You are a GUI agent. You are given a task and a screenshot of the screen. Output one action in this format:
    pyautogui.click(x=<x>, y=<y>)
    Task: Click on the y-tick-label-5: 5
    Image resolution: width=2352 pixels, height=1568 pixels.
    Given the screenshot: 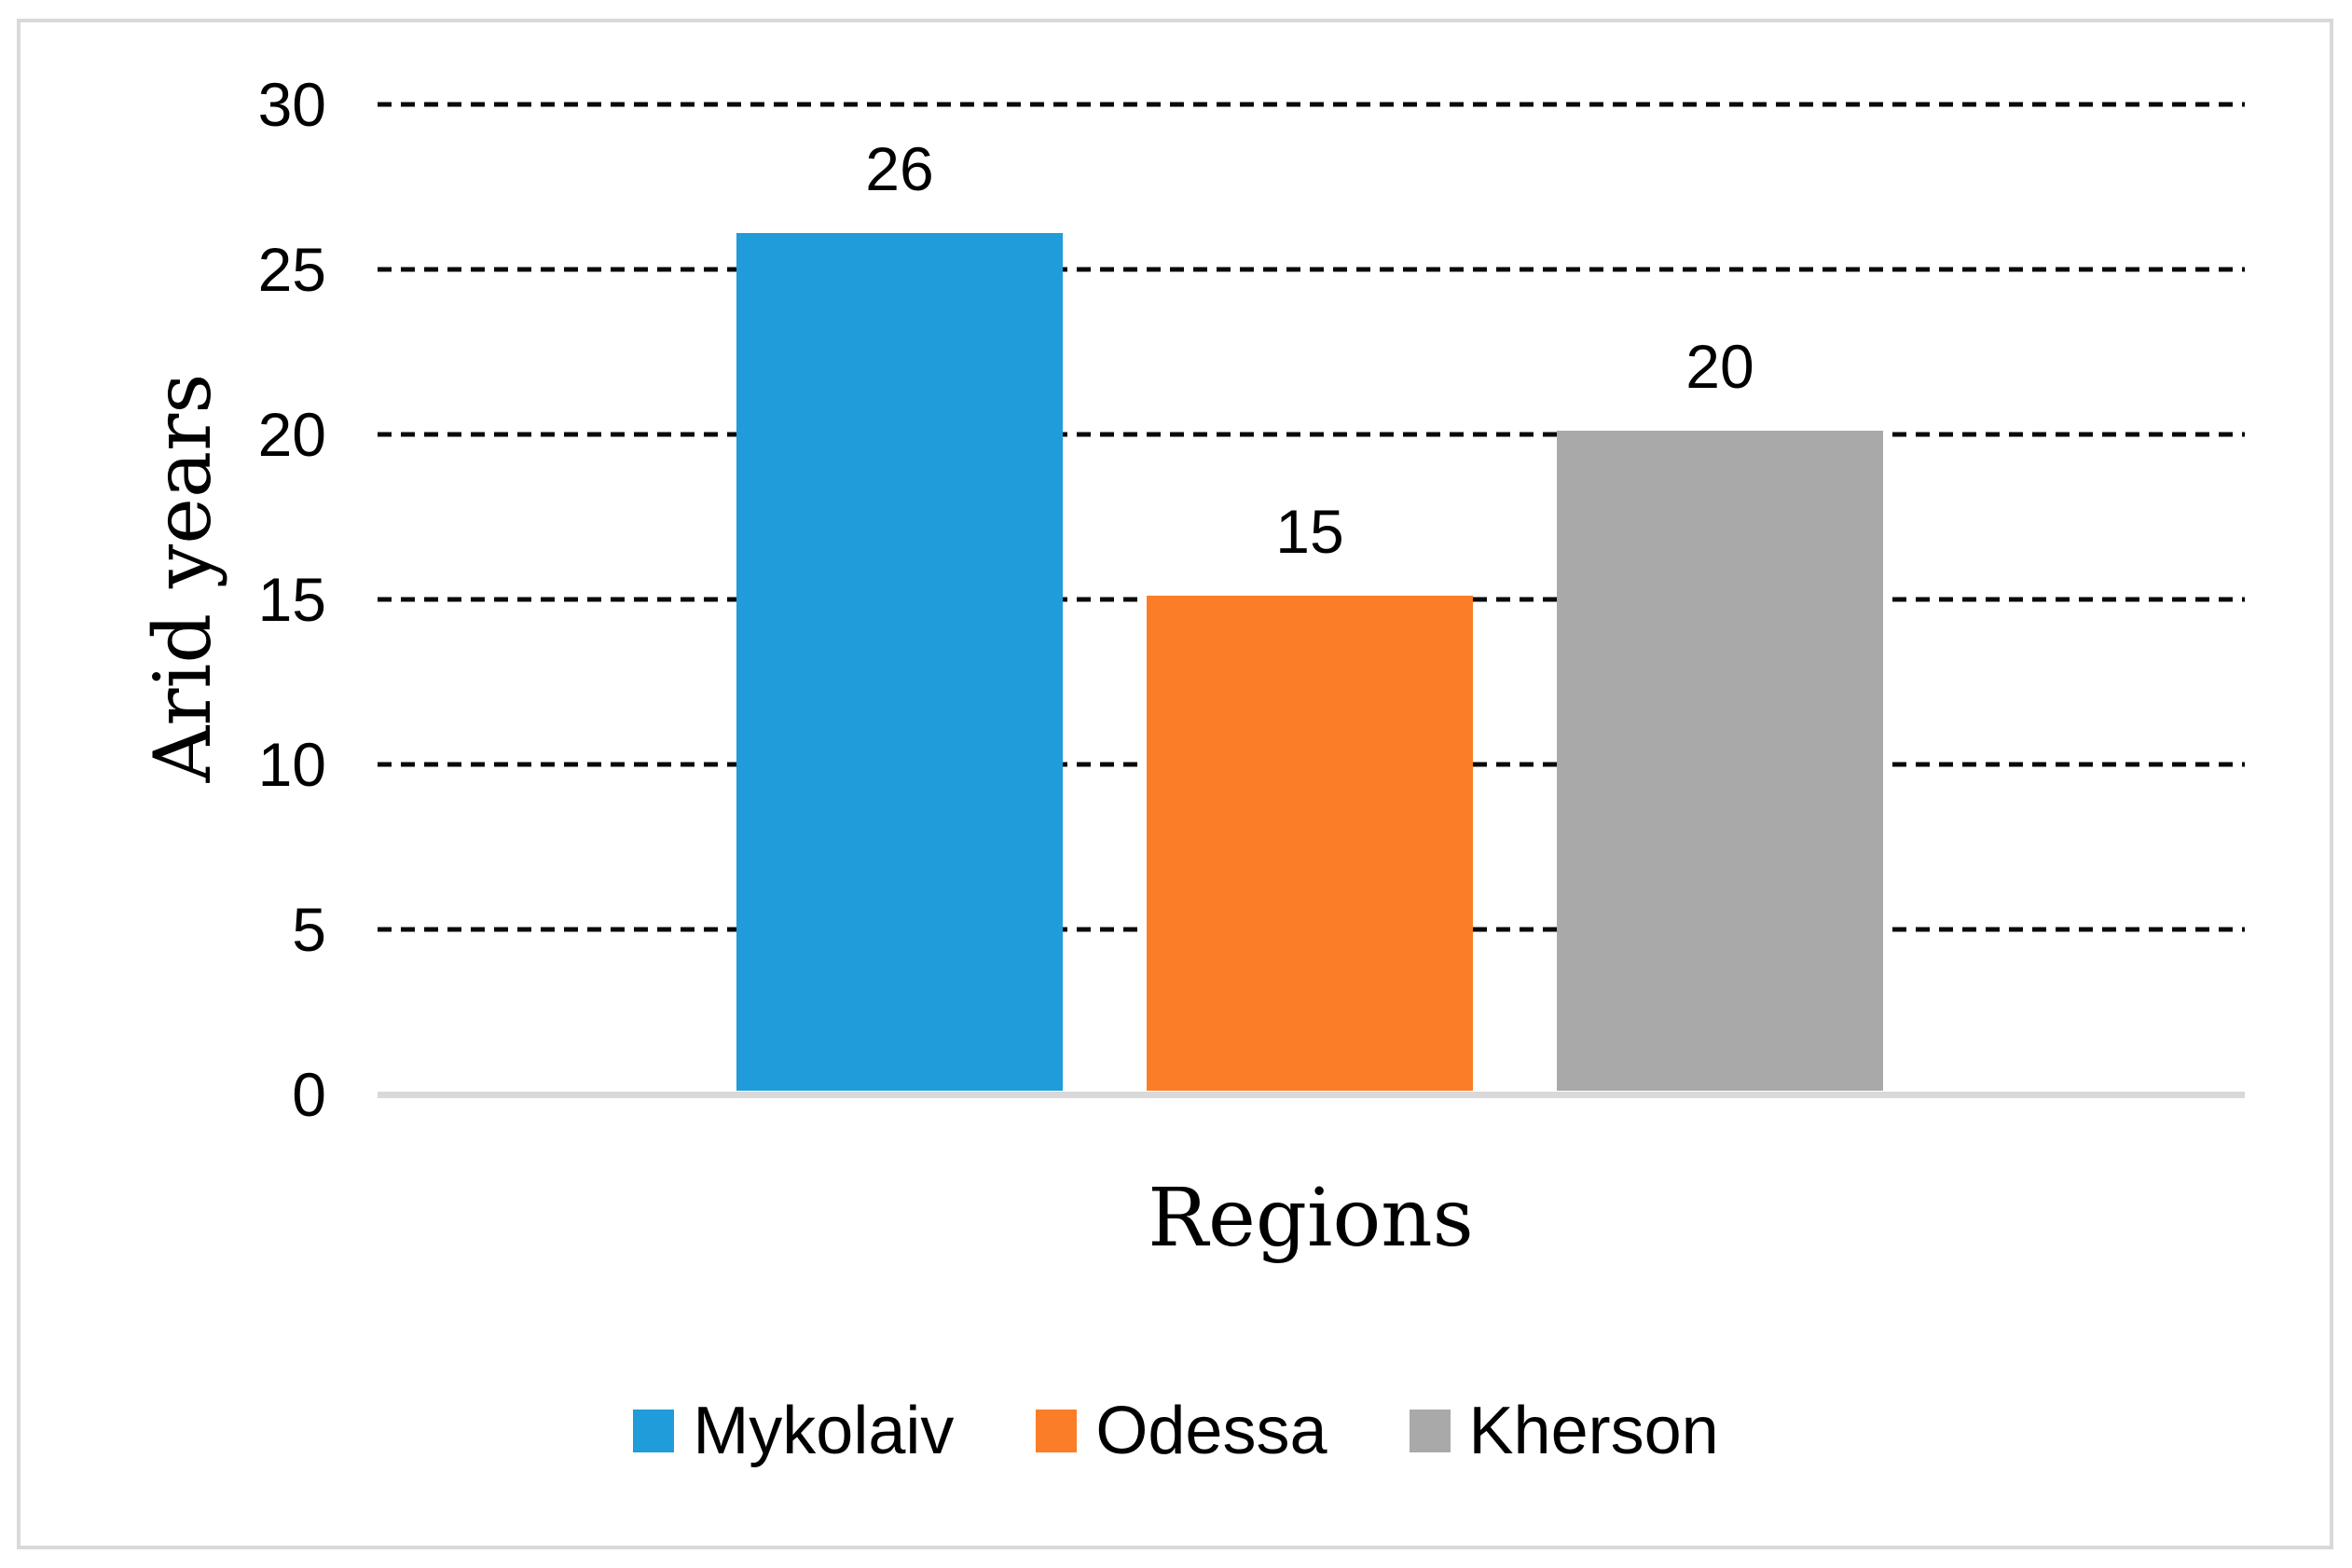 What is the action you would take?
    pyautogui.click(x=309, y=929)
    